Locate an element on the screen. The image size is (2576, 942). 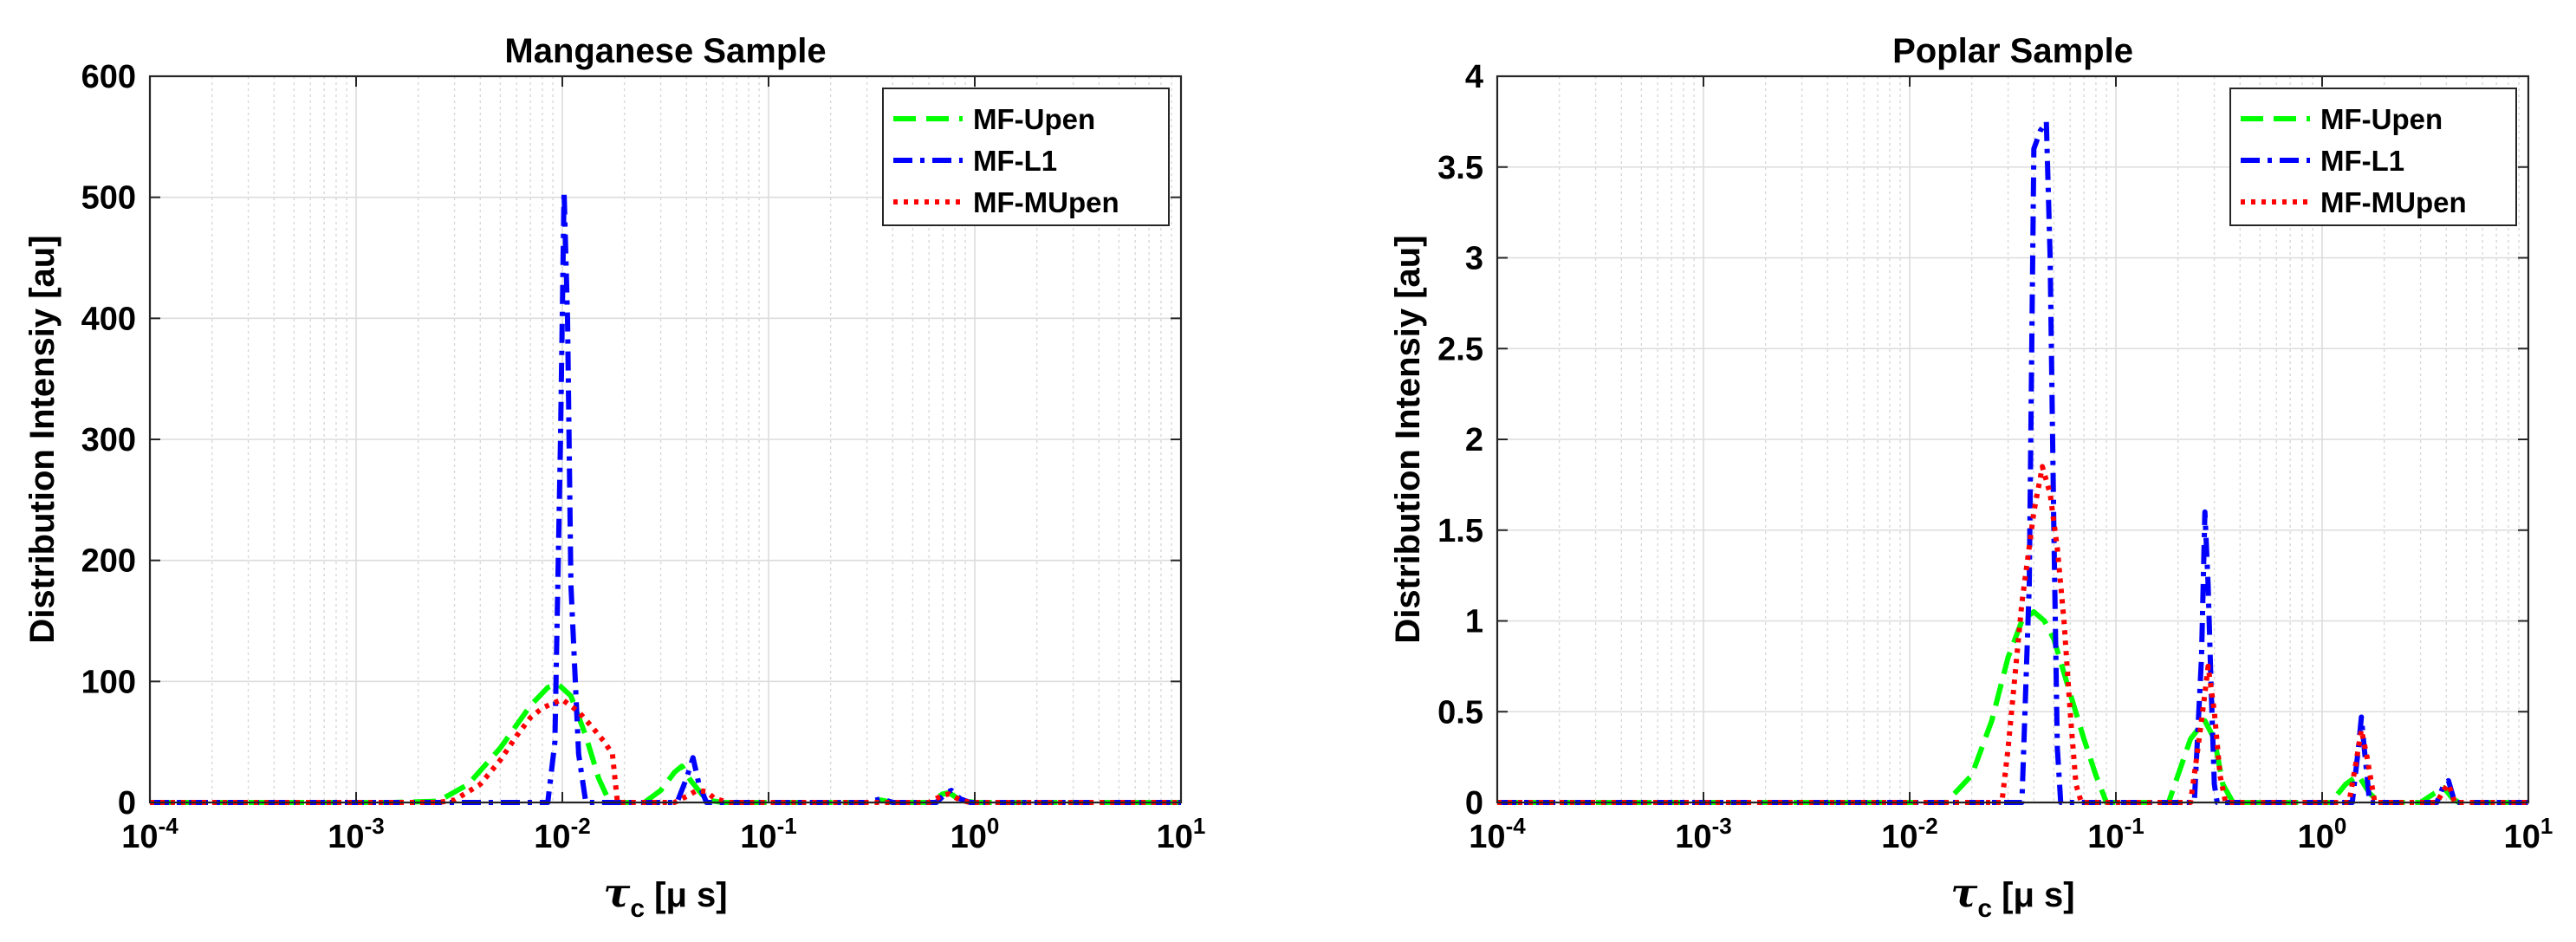
y-tick-label: 2 is located at coordinates (1474, 440).